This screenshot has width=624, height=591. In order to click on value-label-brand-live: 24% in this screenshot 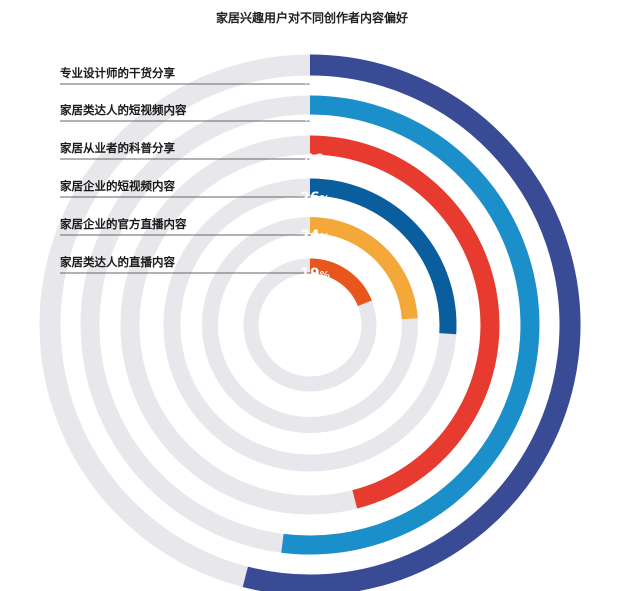, I will do `click(315, 236)`.